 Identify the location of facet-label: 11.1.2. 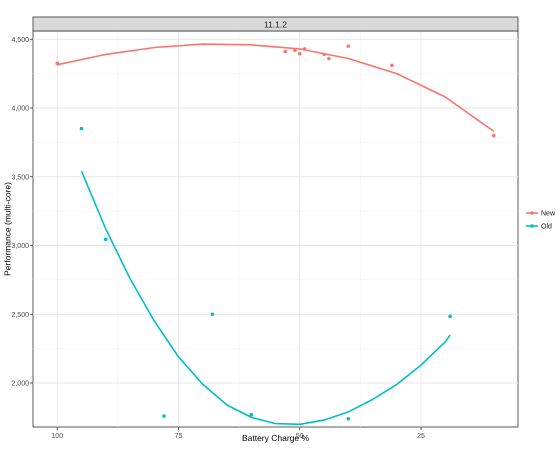
(275, 25).